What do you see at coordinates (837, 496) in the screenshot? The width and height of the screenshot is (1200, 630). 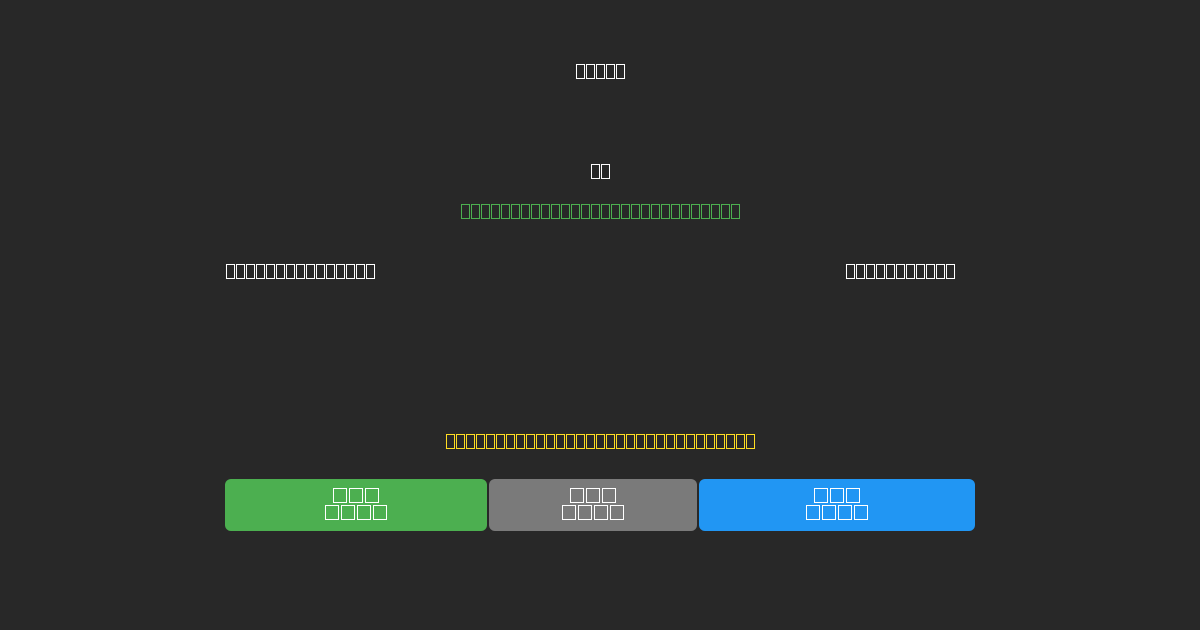 I see `info-action-button-line1` at bounding box center [837, 496].